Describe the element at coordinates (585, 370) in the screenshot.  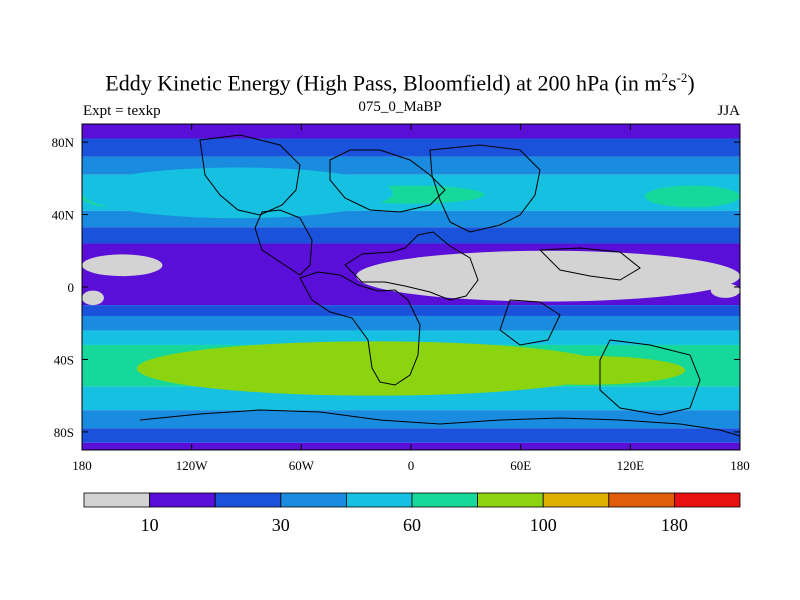
I see `contour-sh-band-level6-east` at that location.